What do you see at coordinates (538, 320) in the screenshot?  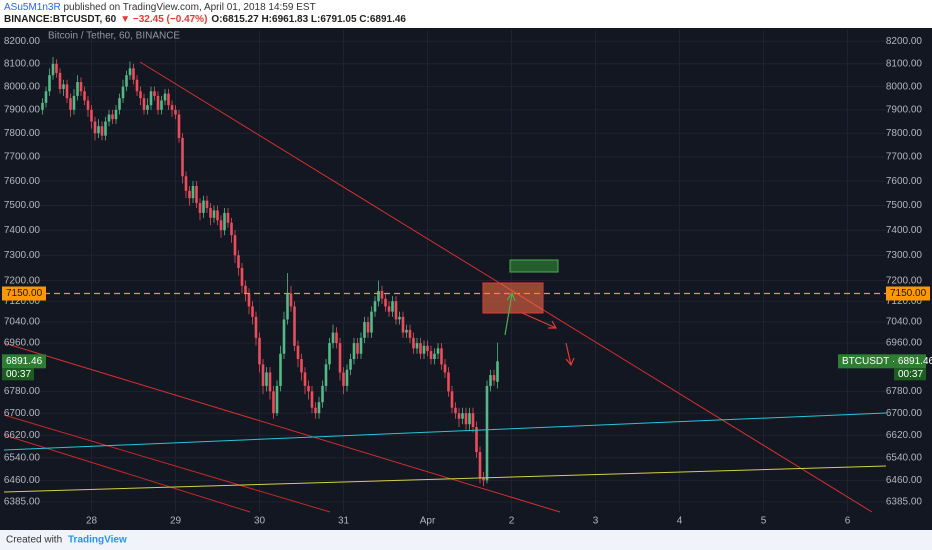 I see `arrow` at bounding box center [538, 320].